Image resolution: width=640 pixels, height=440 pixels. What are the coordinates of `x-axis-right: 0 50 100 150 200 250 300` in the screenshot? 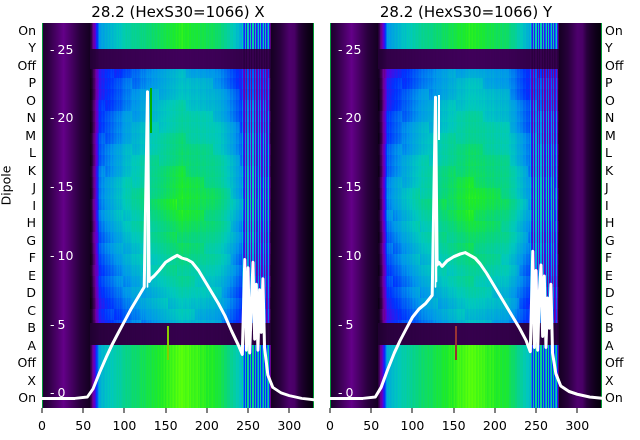 It's located at (464, 424).